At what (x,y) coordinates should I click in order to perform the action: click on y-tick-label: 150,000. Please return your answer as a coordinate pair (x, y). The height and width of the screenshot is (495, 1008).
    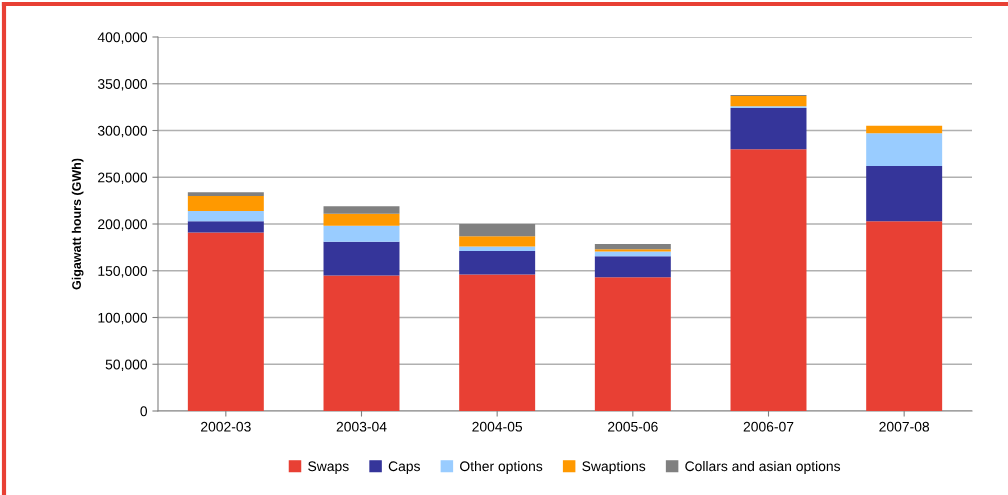
    Looking at the image, I should click on (123, 272).